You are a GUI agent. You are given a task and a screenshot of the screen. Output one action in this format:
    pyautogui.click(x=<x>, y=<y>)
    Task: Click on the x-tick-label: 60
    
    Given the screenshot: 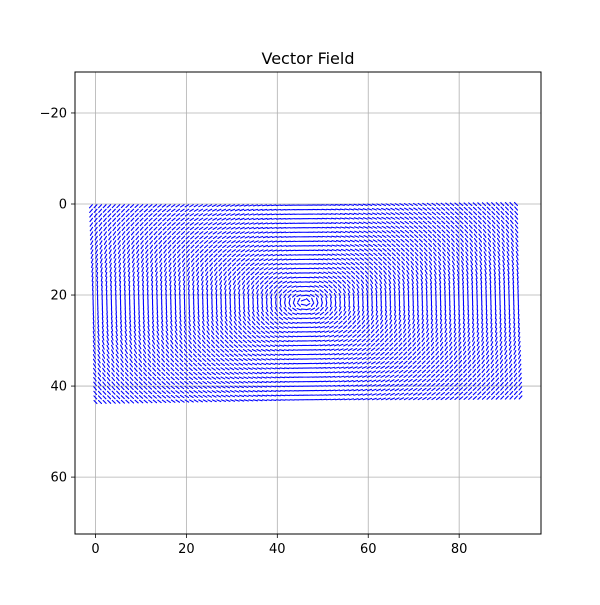 What is the action you would take?
    pyautogui.click(x=368, y=549)
    